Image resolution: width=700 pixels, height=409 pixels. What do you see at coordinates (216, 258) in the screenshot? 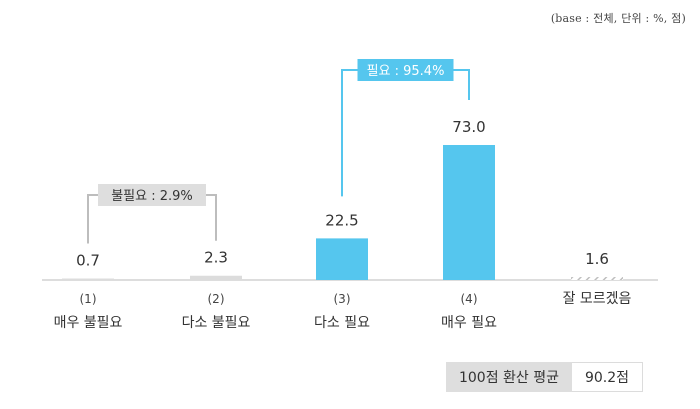
I see `value-label-2: 2.3` at bounding box center [216, 258].